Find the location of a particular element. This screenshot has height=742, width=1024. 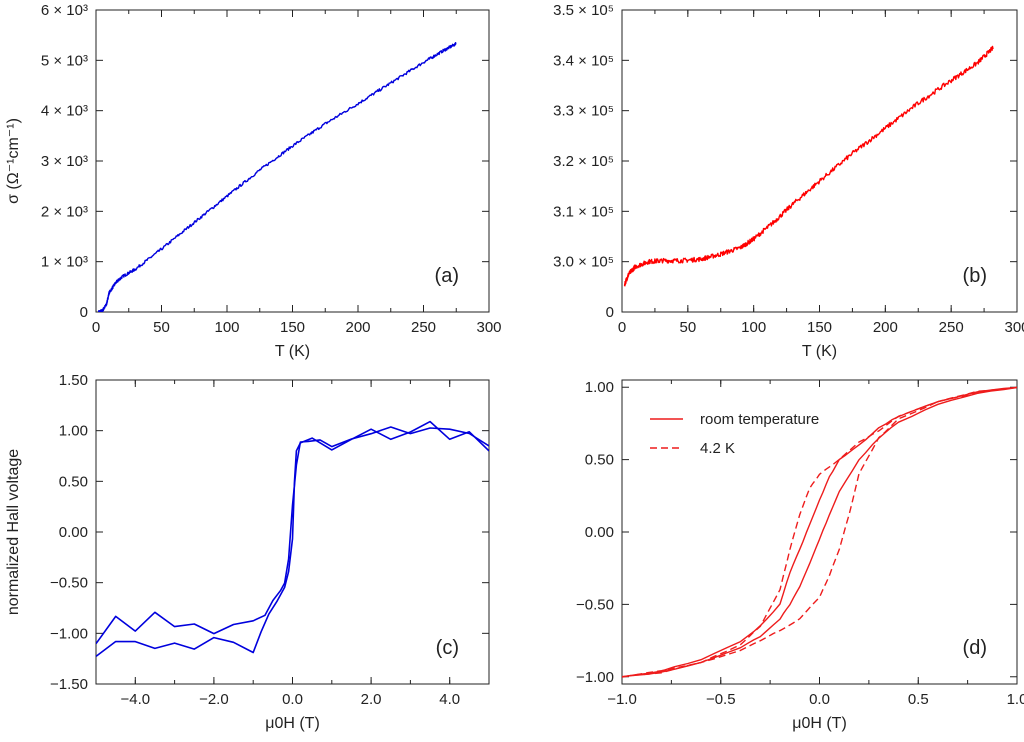

y-tick-label: 1 × 10³ is located at coordinates (64, 262).